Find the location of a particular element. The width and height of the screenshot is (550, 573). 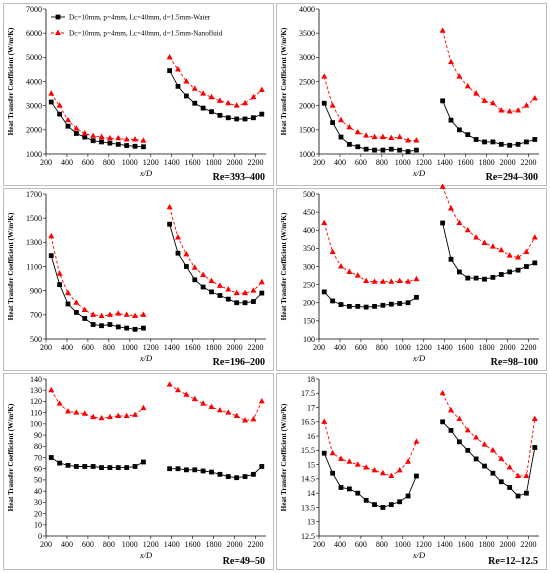

y-tick-label: 3500 is located at coordinates (307, 33).